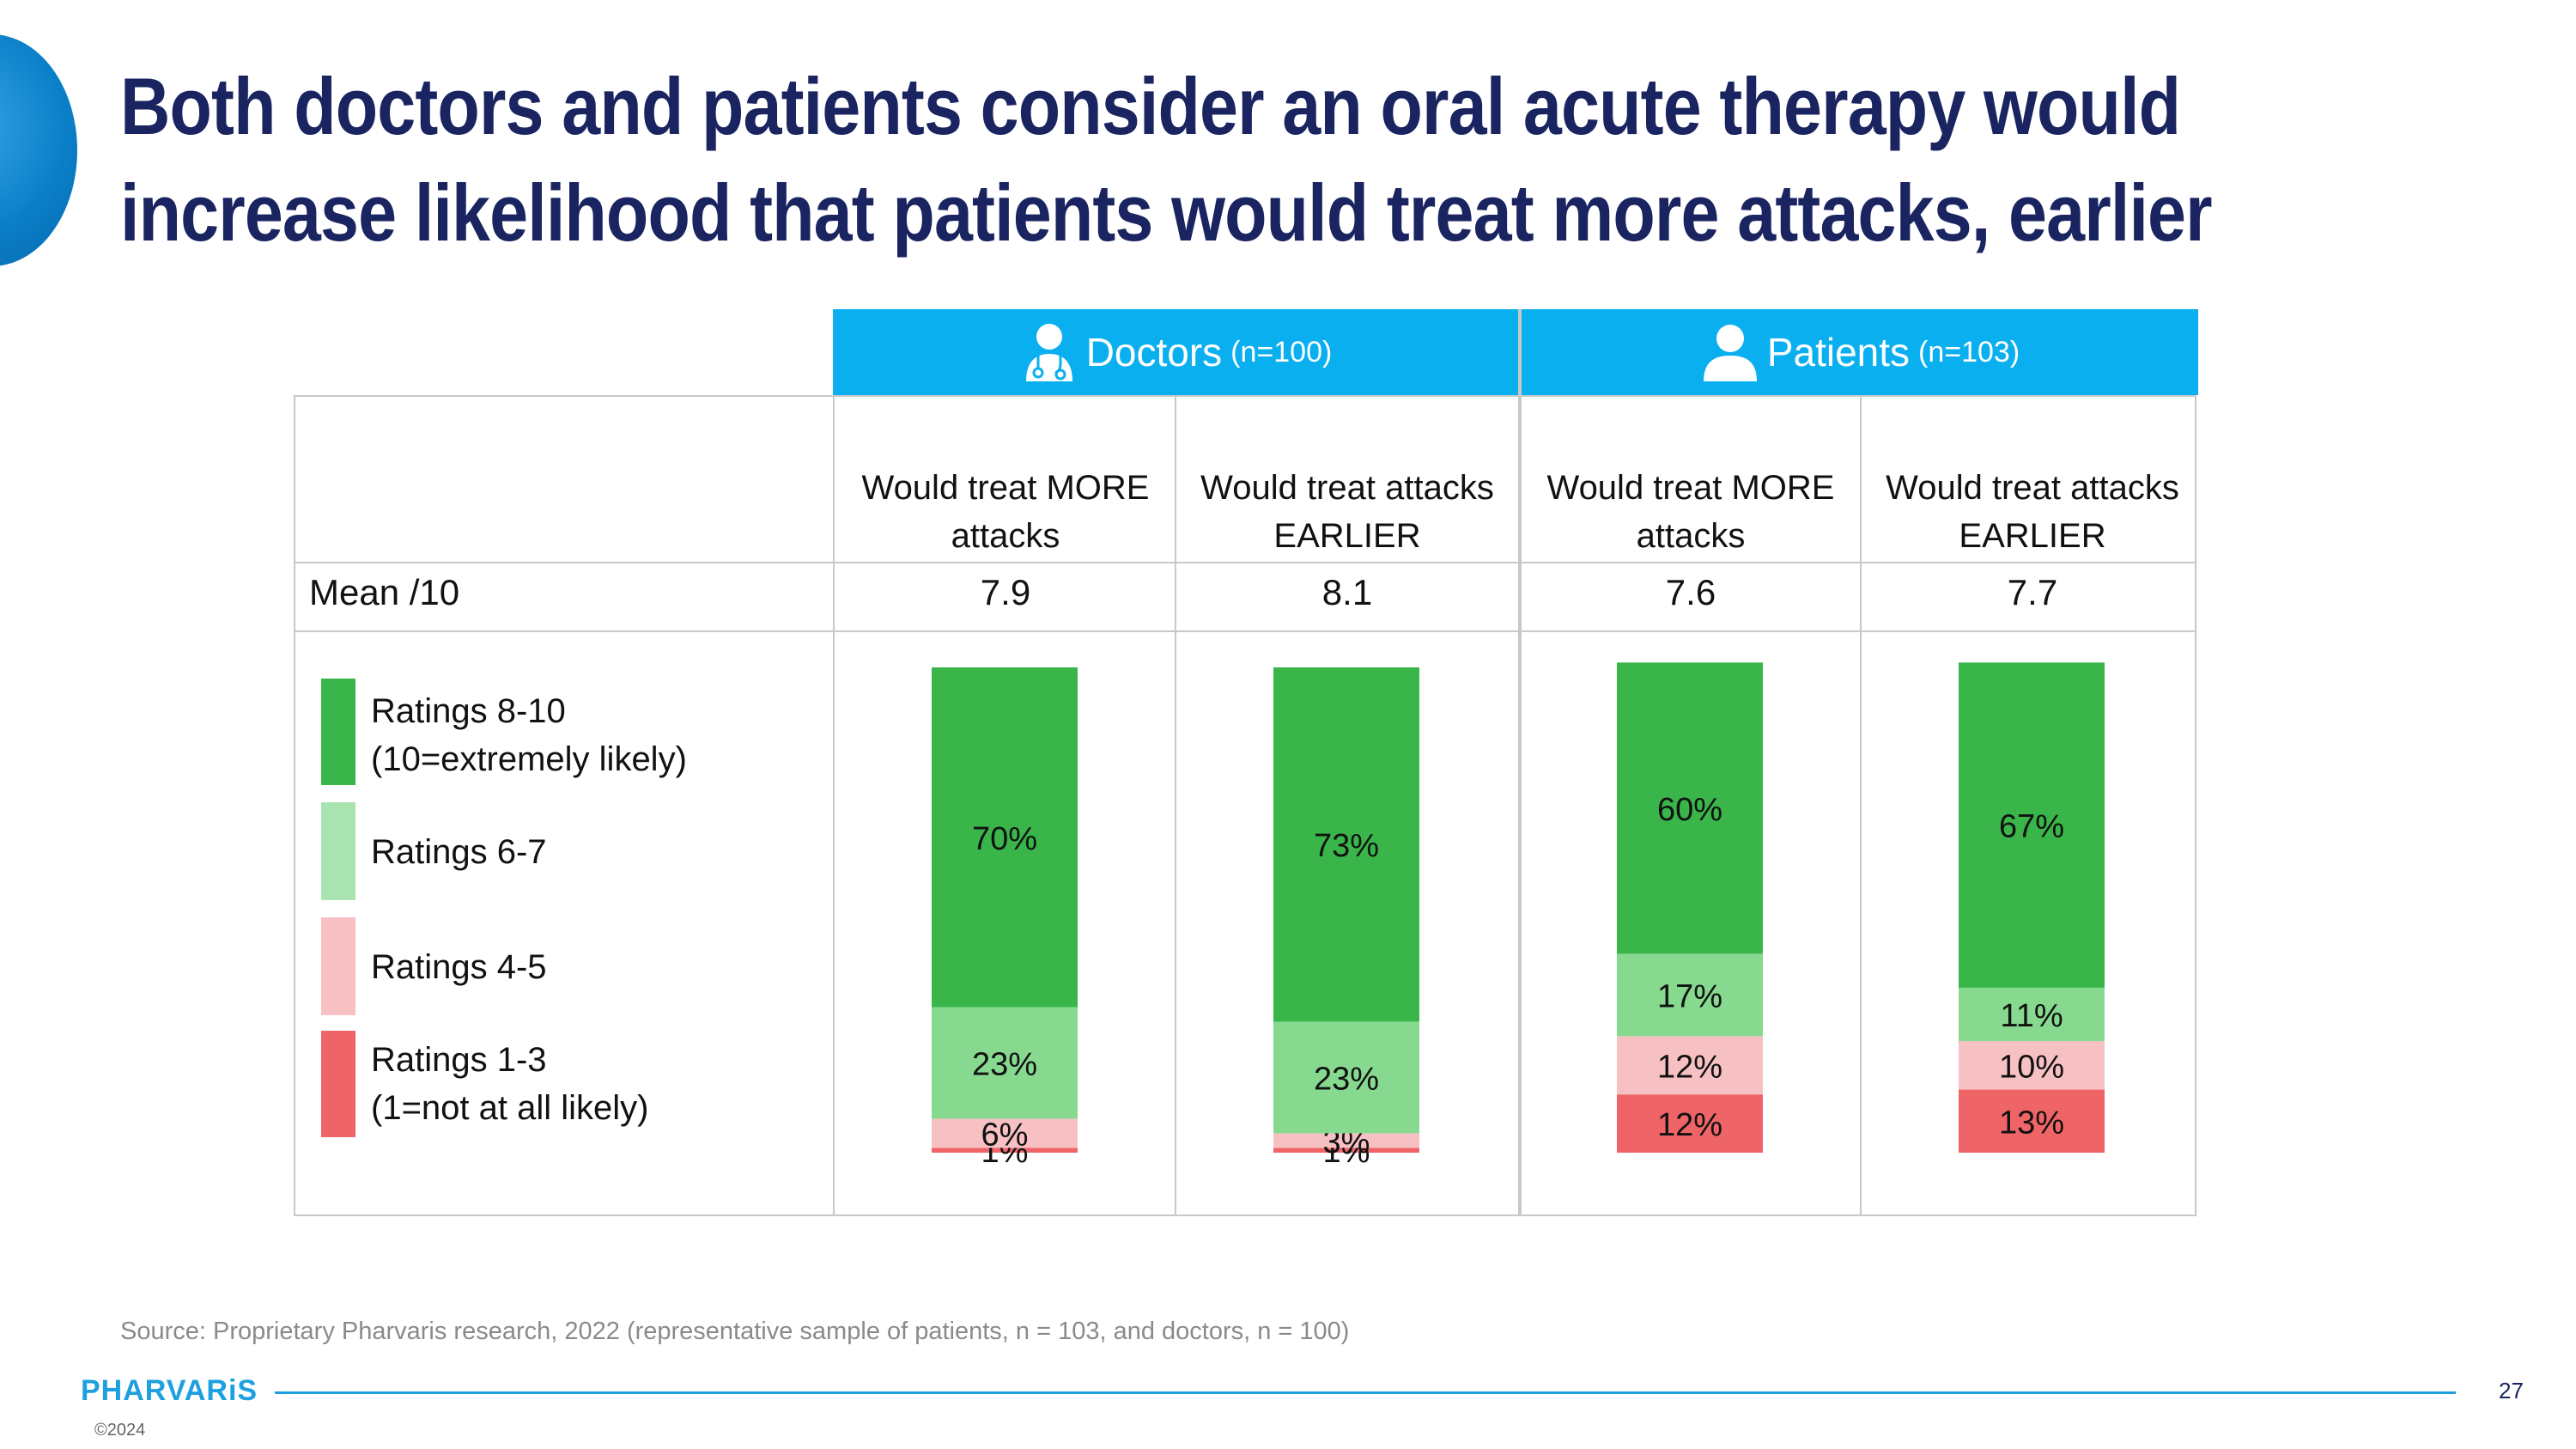  I want to click on footer-divider, so click(1365, 1392).